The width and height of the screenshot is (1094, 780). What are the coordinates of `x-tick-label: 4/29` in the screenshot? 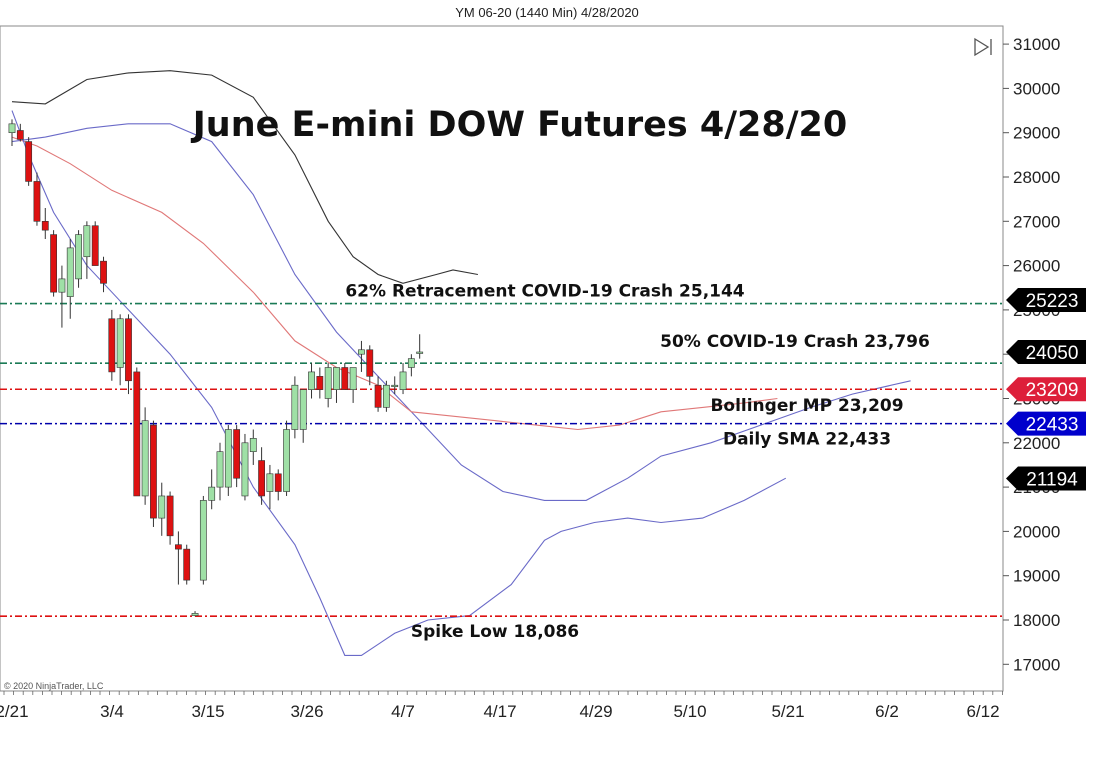 It's located at (595, 711).